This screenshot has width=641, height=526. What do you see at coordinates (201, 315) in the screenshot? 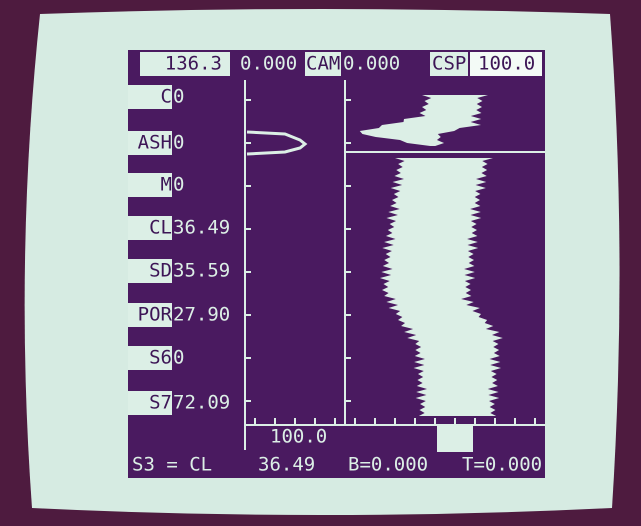
I see `curve-value: 27.90` at bounding box center [201, 315].